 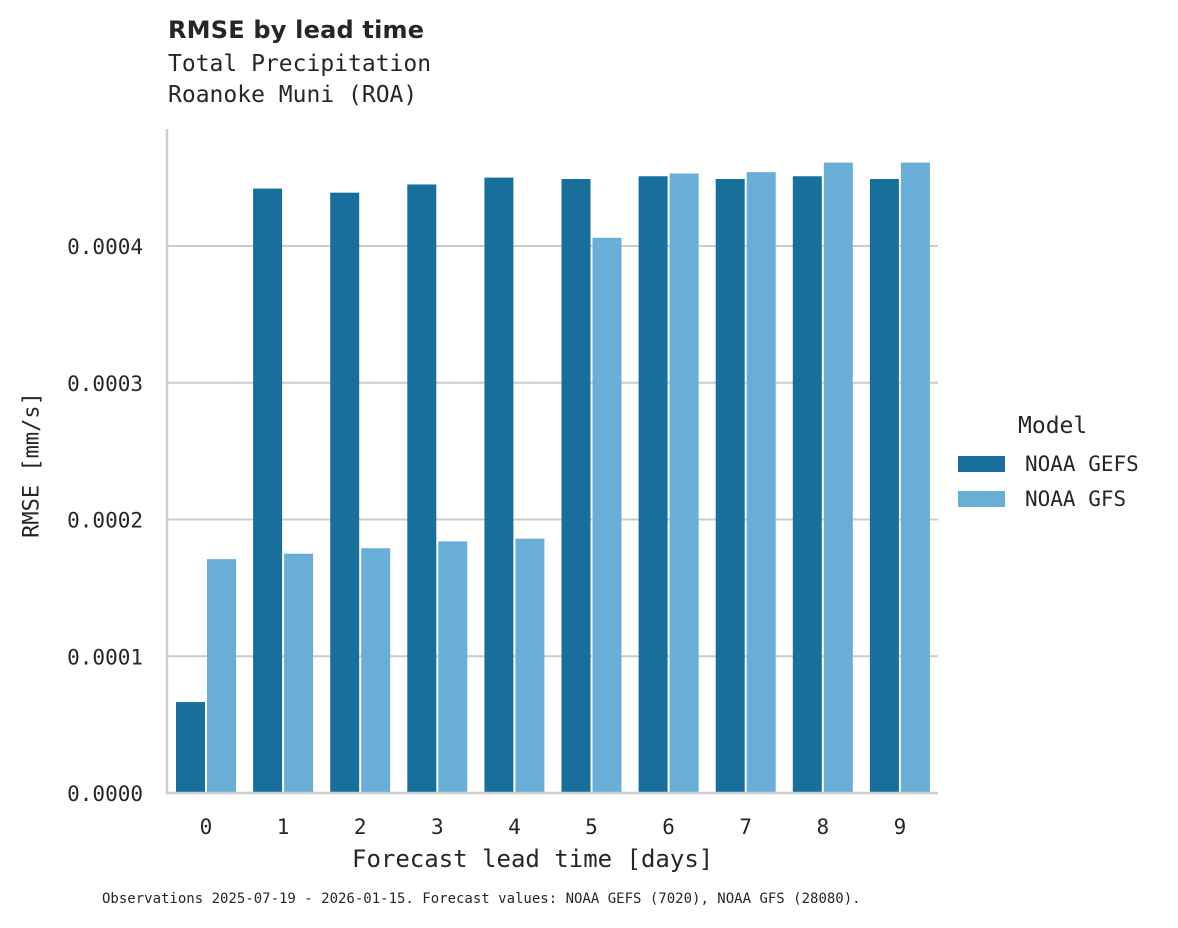 I want to click on chart-subtitle-station: Roanoke Muni (ROA), so click(x=293, y=95).